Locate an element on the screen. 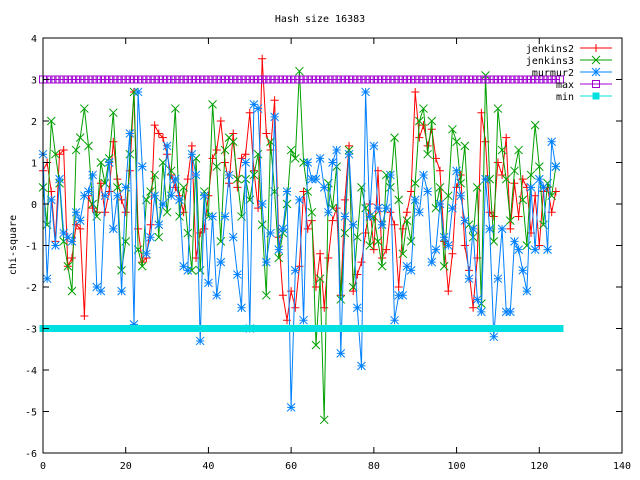 This screenshot has height=480, width=640. chart-title: Hash size 16383 is located at coordinates (320, 19).